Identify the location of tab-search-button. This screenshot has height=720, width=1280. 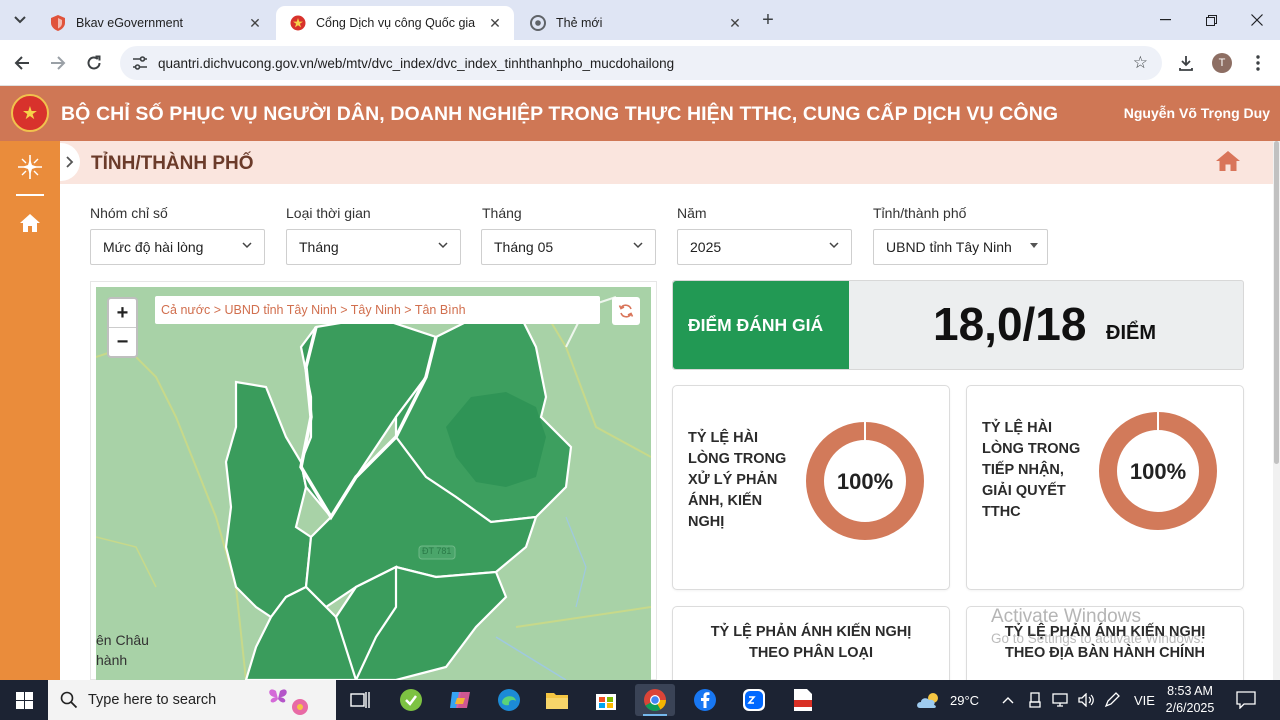
(20, 20).